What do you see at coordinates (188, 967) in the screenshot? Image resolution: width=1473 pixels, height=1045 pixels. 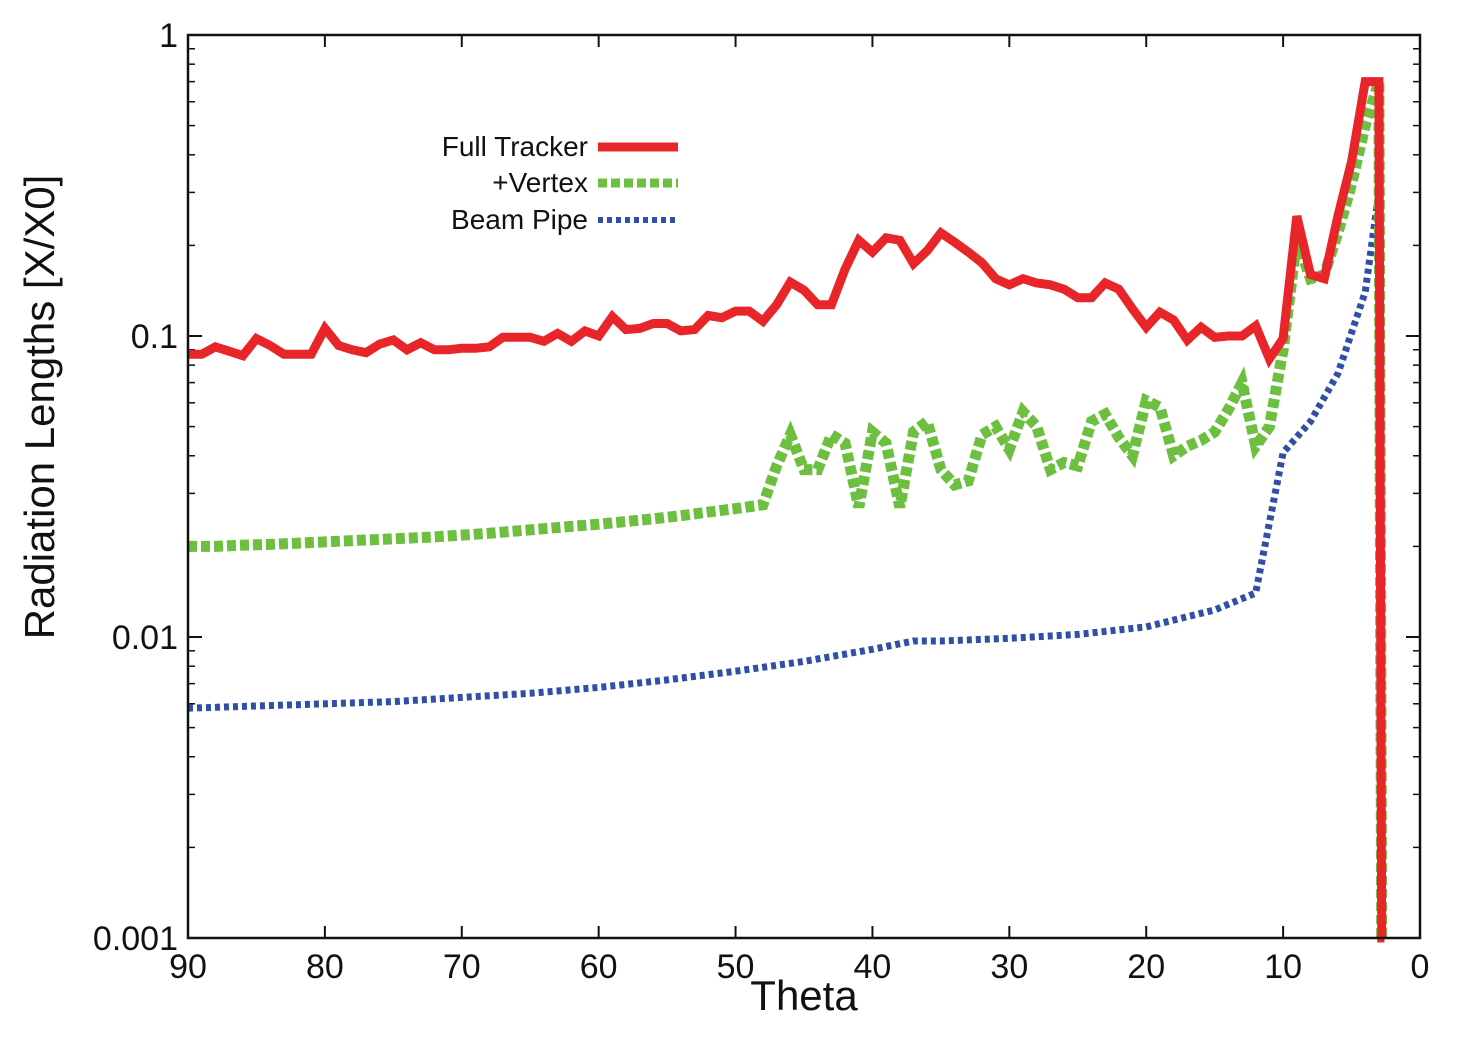 I see `x-tick-label: 90` at bounding box center [188, 967].